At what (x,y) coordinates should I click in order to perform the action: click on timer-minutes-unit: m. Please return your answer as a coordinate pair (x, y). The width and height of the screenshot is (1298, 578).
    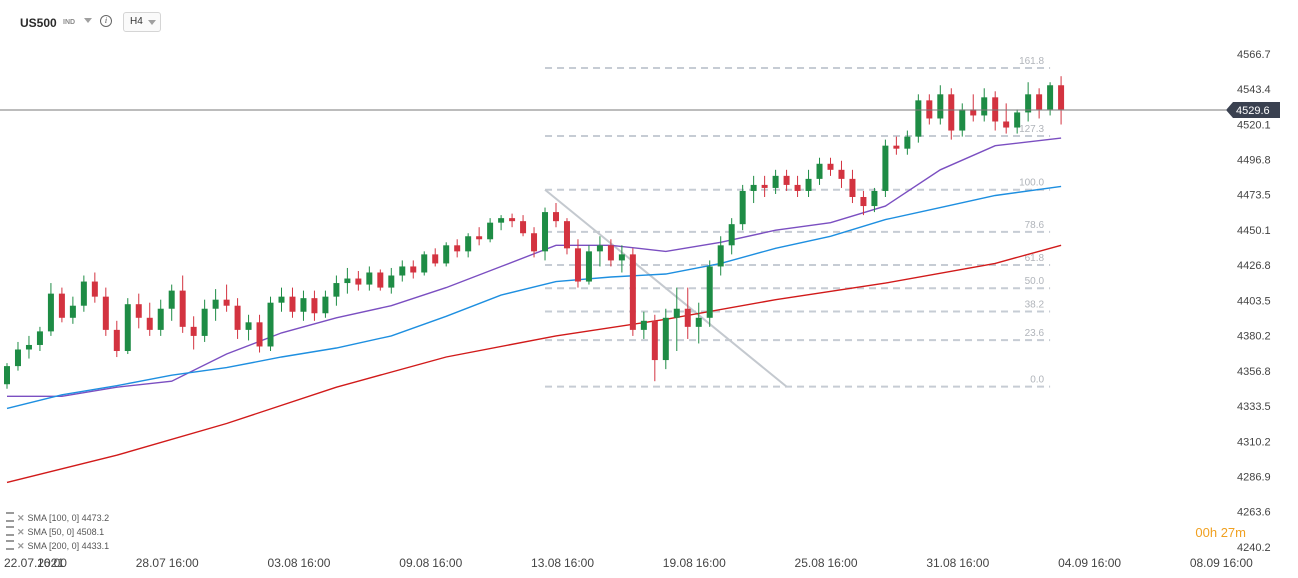
    Looking at the image, I should click on (1240, 532).